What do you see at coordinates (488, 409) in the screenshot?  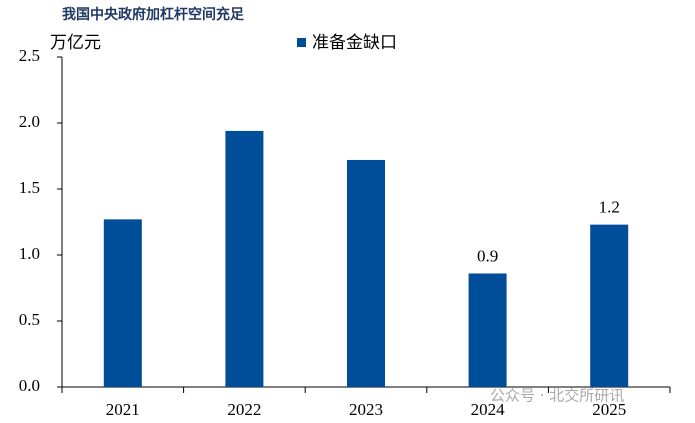 I see `x-tick-label: 2024` at bounding box center [488, 409].